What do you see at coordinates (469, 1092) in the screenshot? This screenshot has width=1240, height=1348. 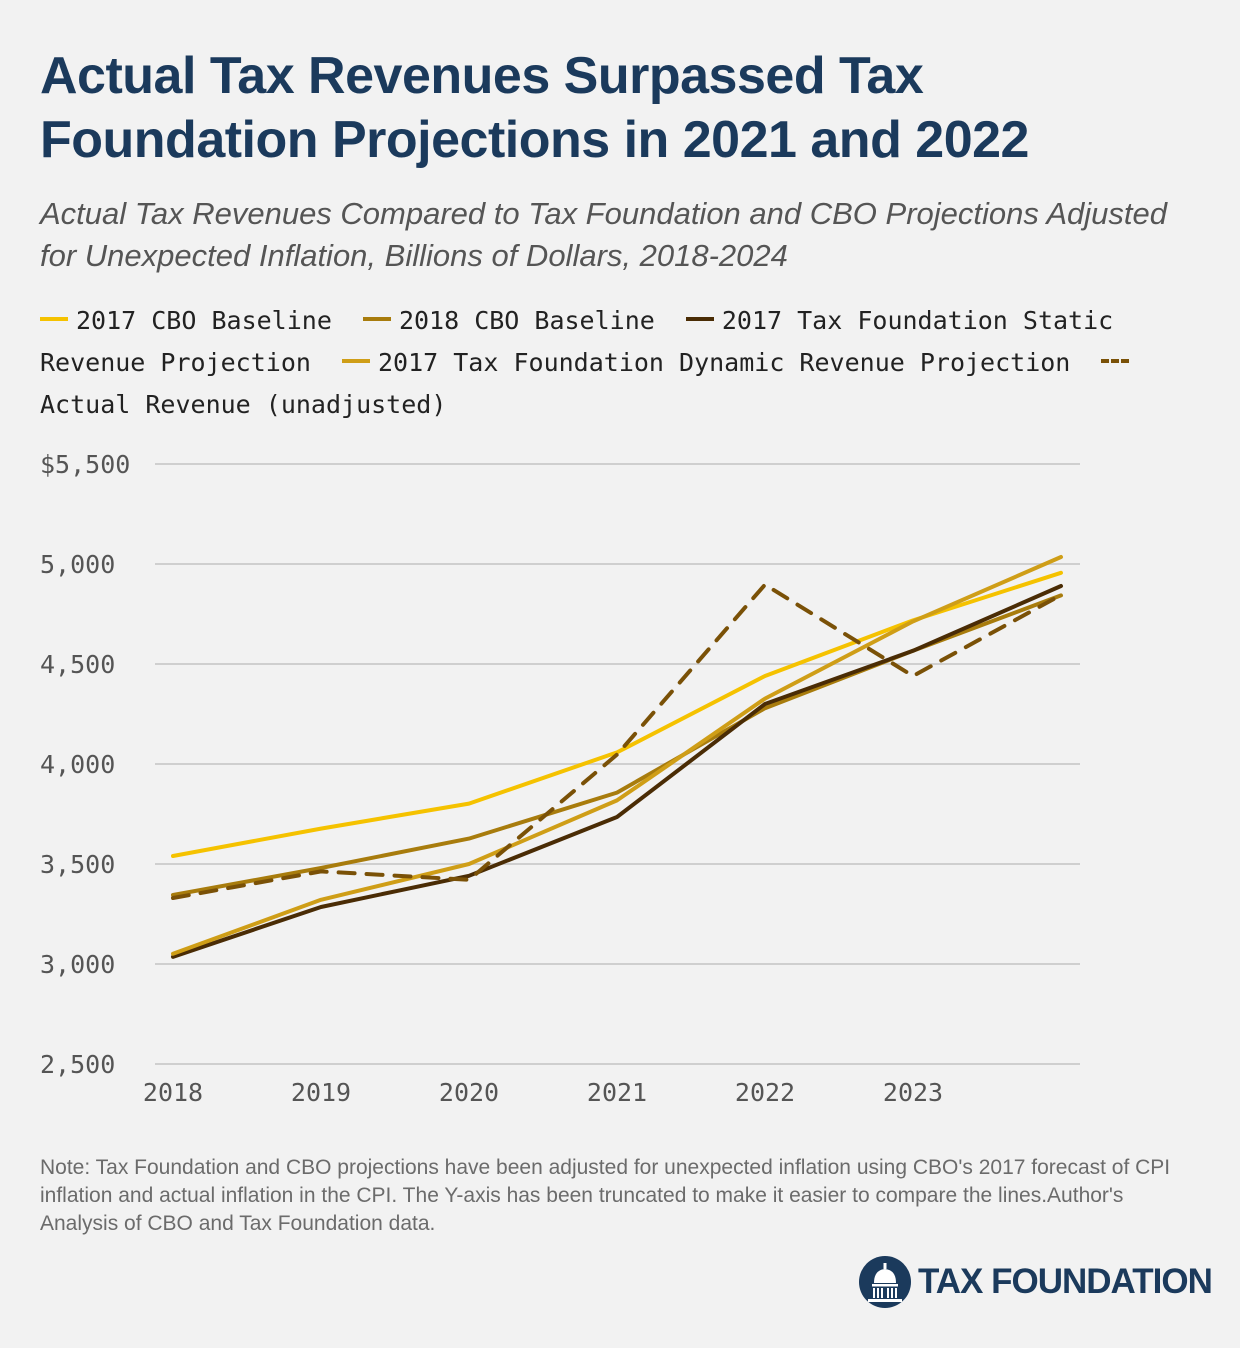 I see `x-tick-label: 2020` at bounding box center [469, 1092].